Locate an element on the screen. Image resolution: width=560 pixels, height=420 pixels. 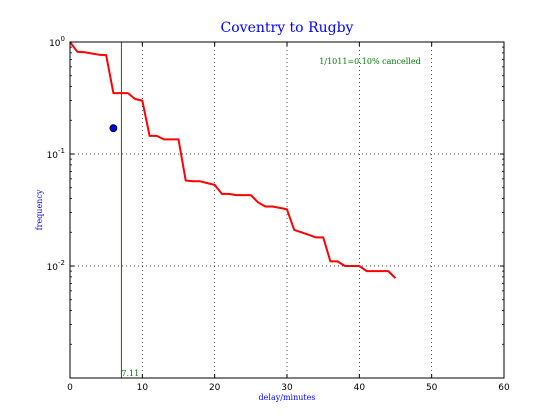
mean-point-marker is located at coordinates (113, 128).